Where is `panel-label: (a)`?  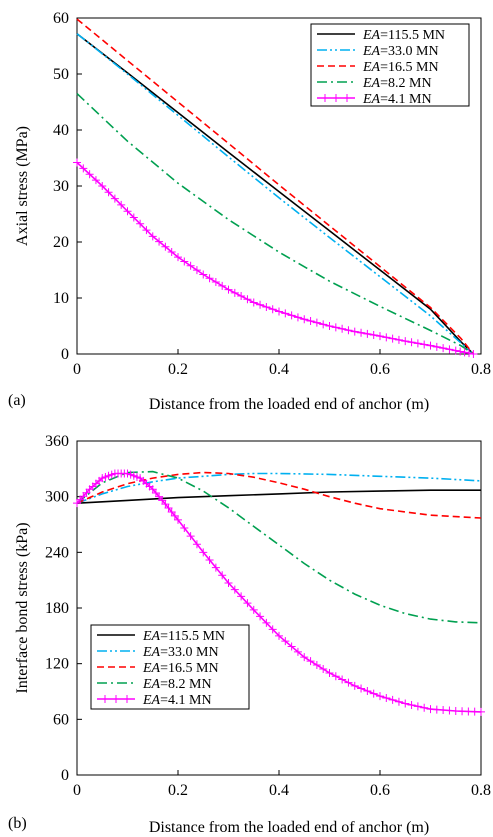
panel-label: (a) is located at coordinates (17, 400).